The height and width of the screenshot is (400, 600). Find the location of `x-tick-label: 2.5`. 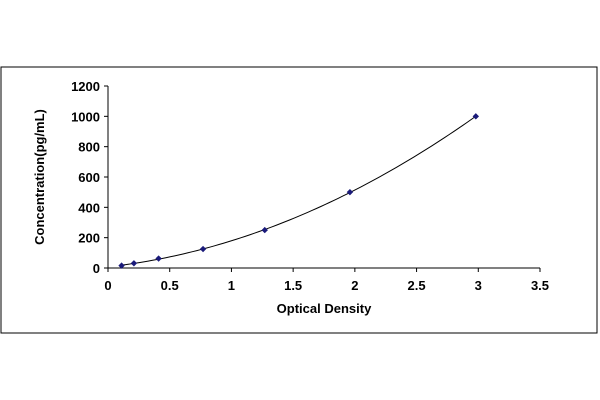

x-tick-label: 2.5 is located at coordinates (417, 285).